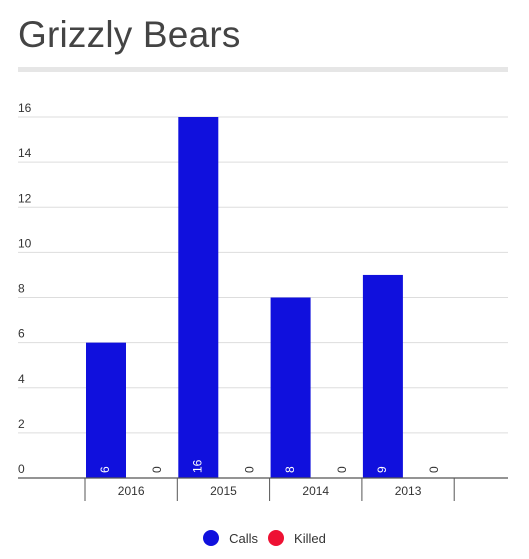 The width and height of the screenshot is (529, 559). What do you see at coordinates (408, 491) in the screenshot?
I see `x-tick-label: 2013` at bounding box center [408, 491].